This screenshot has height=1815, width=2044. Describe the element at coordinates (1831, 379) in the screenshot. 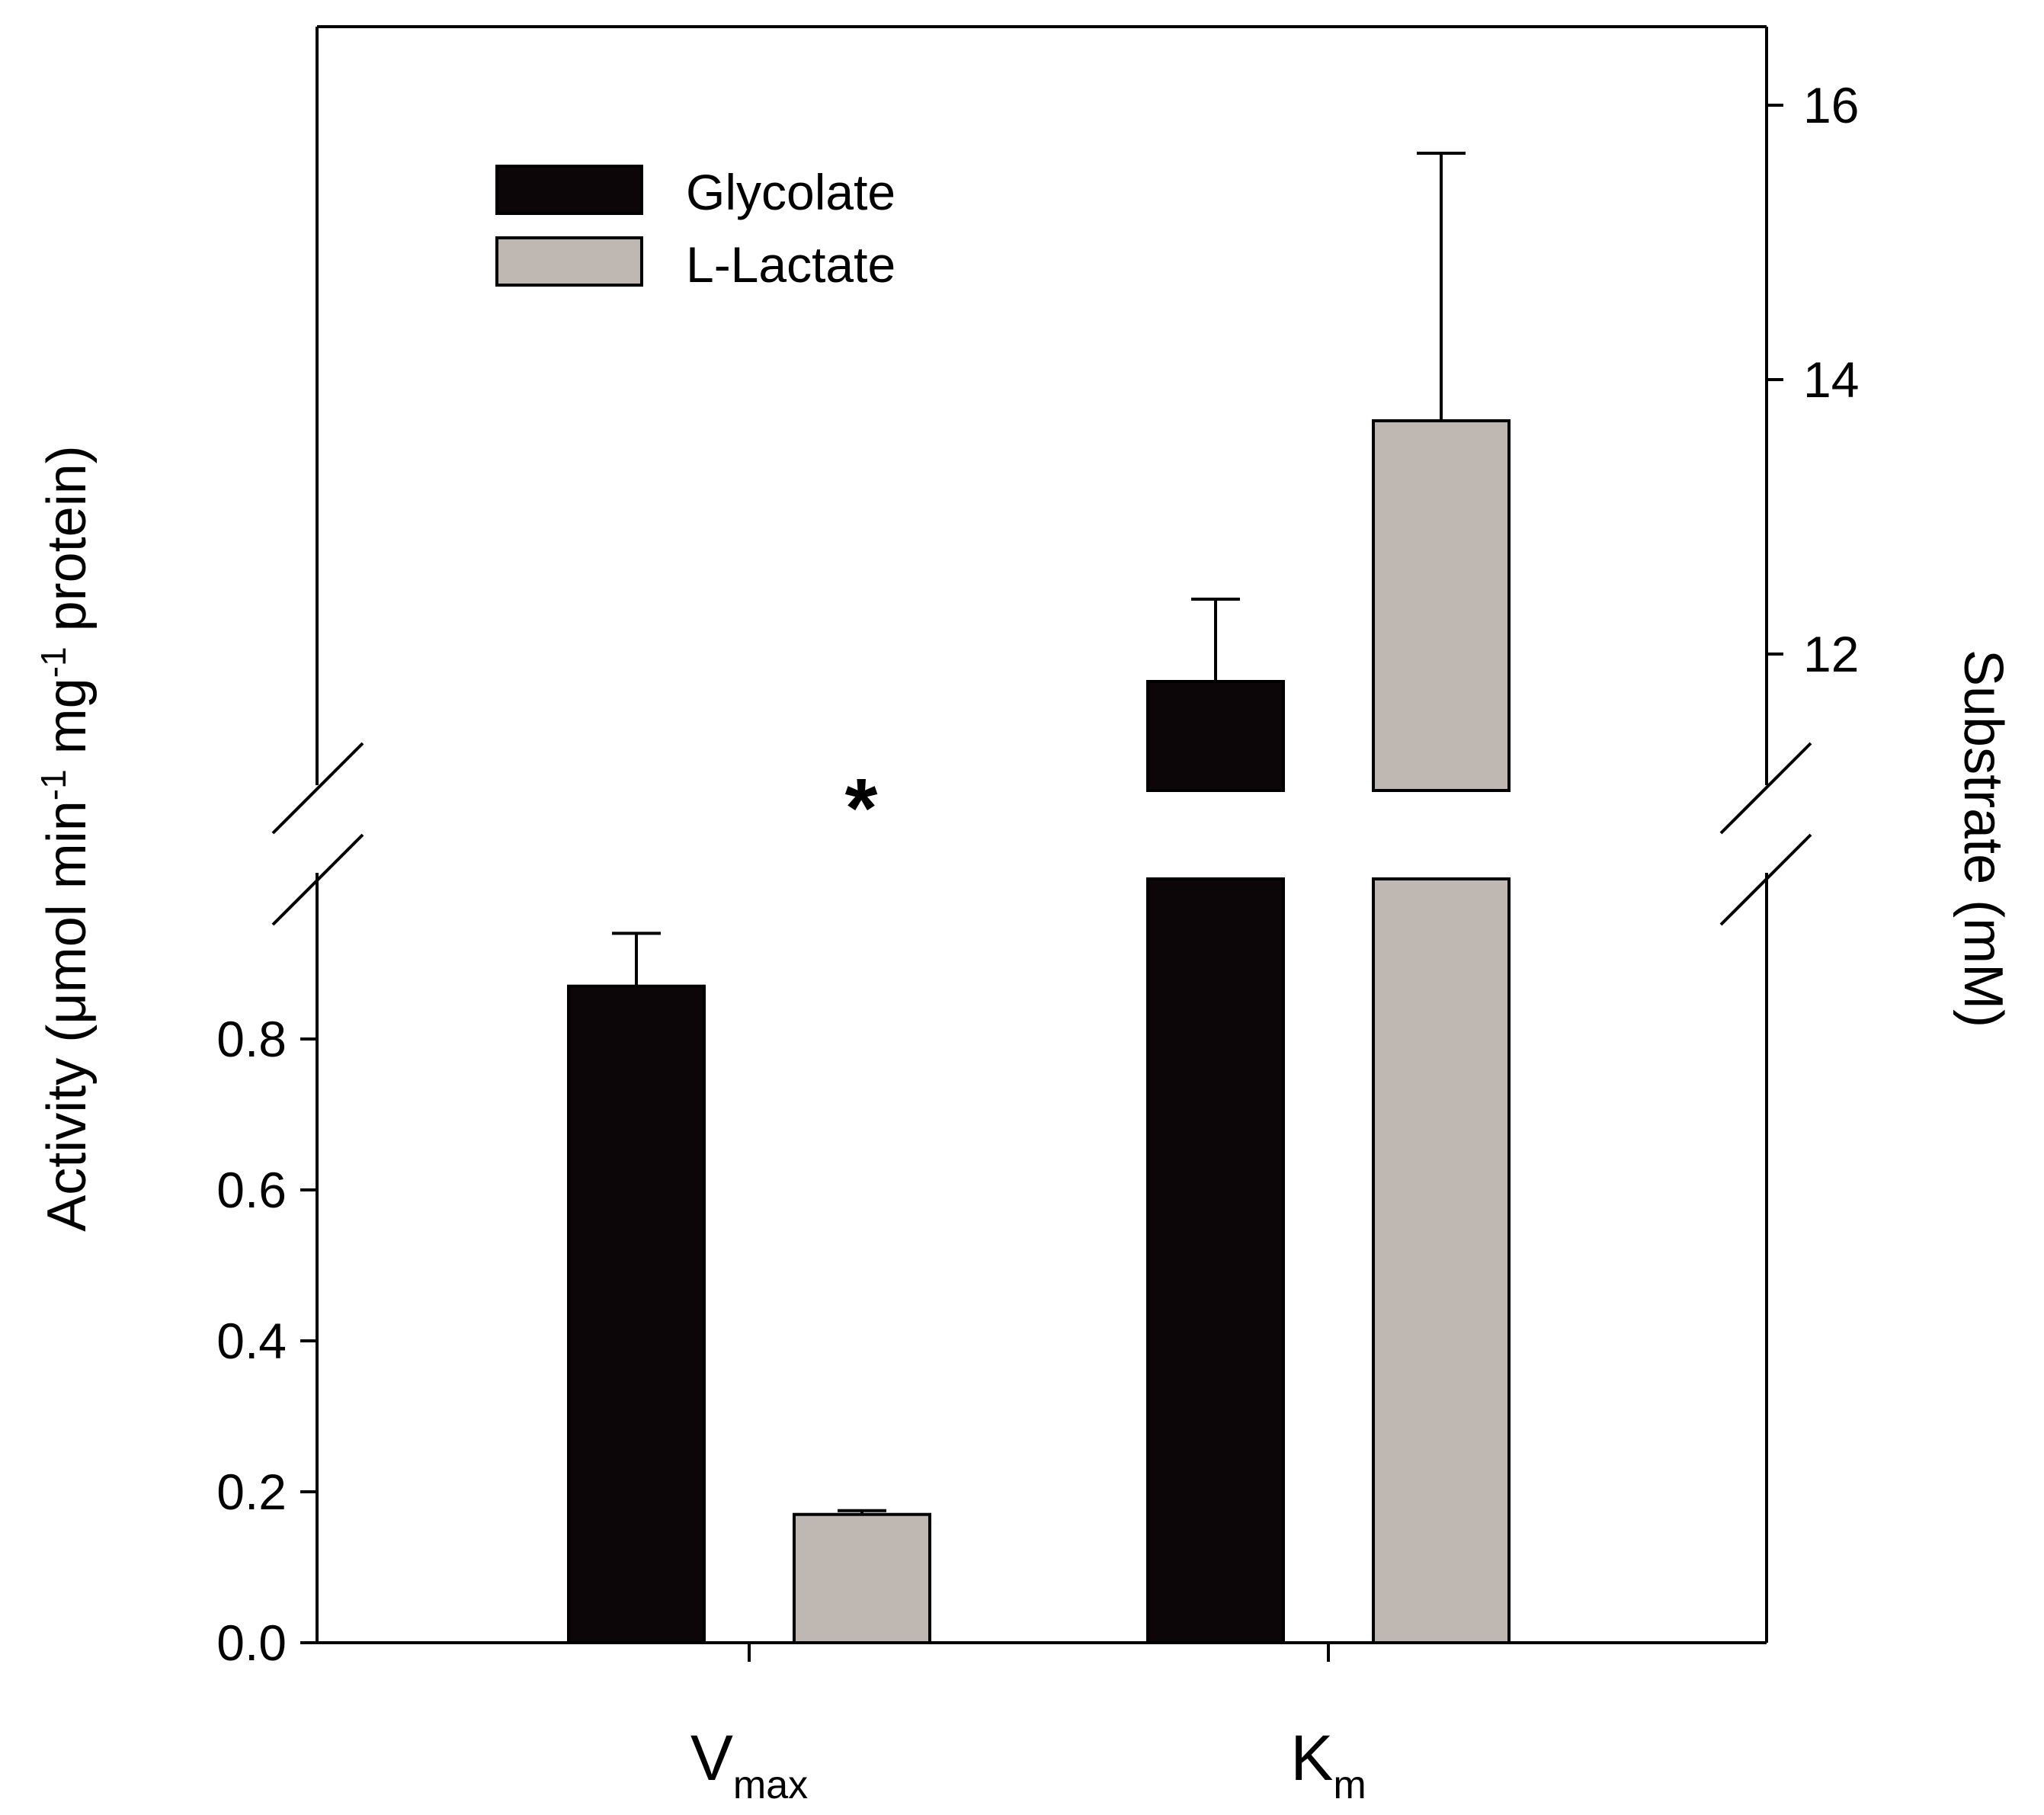

I see `right-tick-label: 14` at that location.